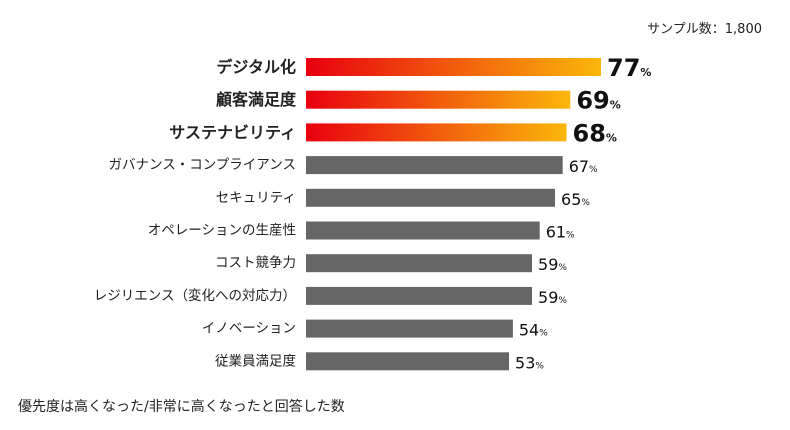 This screenshot has height=430, width=790. I want to click on value-label: 61%, so click(560, 232).